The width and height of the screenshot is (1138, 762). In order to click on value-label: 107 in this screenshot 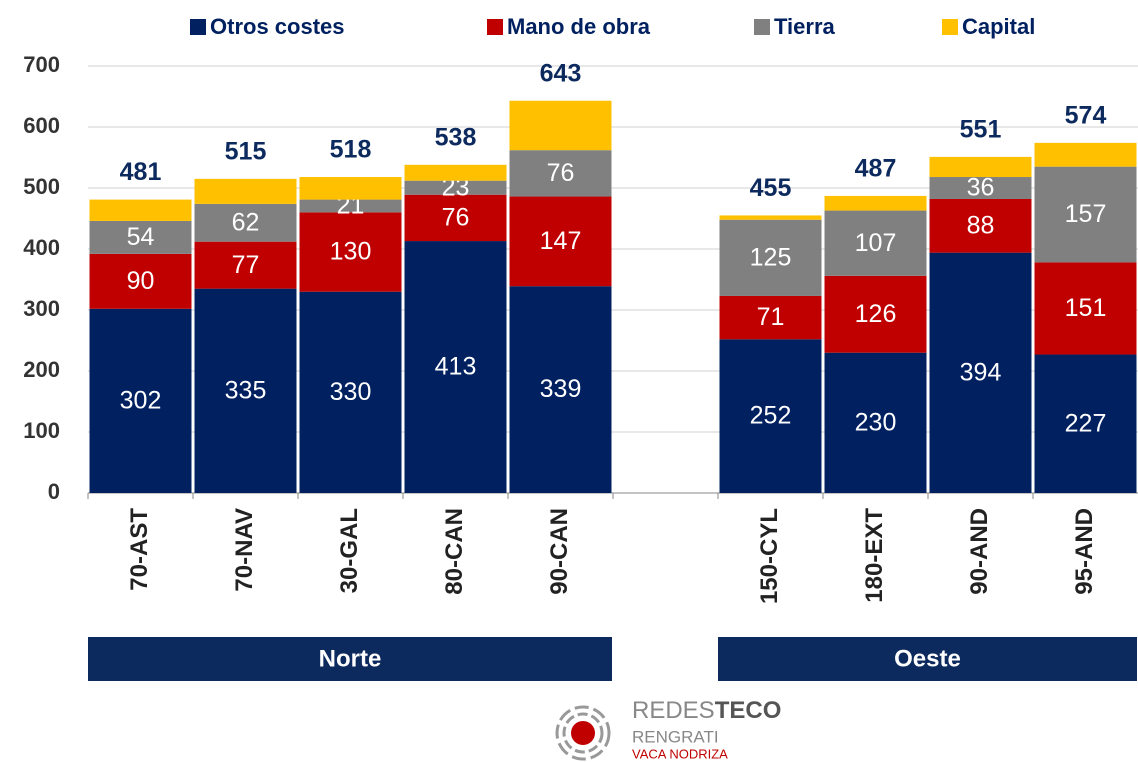, I will do `click(876, 243)`.